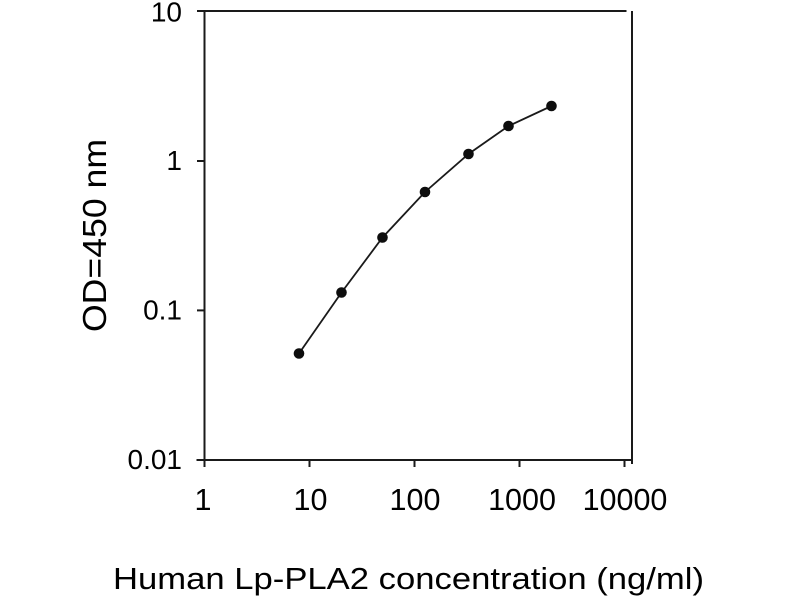  I want to click on svg-text: 100, so click(415, 500).